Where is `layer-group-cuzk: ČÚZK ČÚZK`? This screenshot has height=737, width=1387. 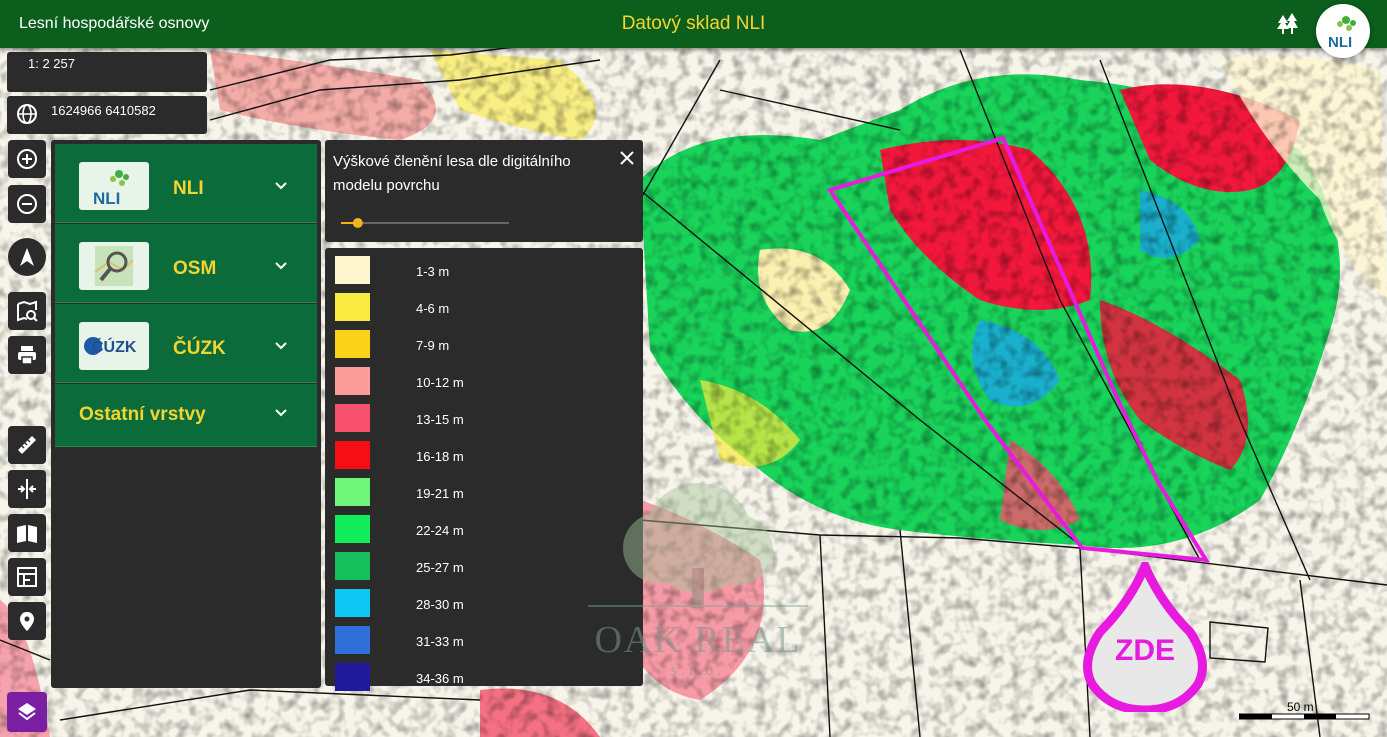
layer-group-cuzk: ČÚZK ČÚZK is located at coordinates (186, 343).